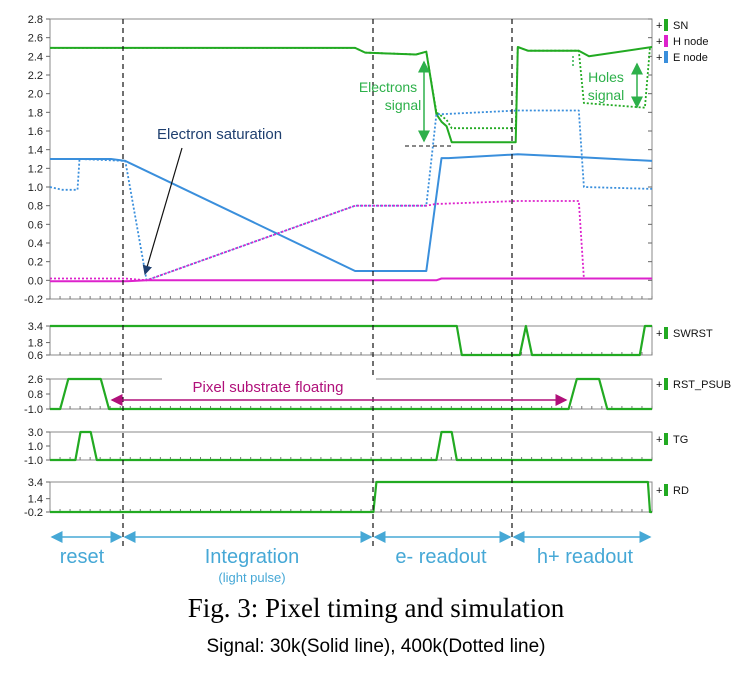 Image resolution: width=752 pixels, height=677 pixels. I want to click on y-tick-label: 1.2, so click(35, 169).